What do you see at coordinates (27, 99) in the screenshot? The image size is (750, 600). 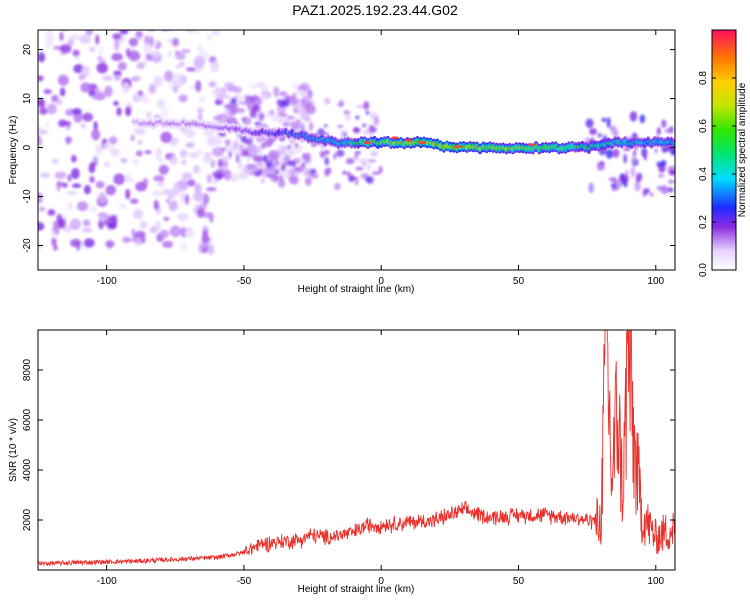 I see `tick-label: 10` at bounding box center [27, 99].